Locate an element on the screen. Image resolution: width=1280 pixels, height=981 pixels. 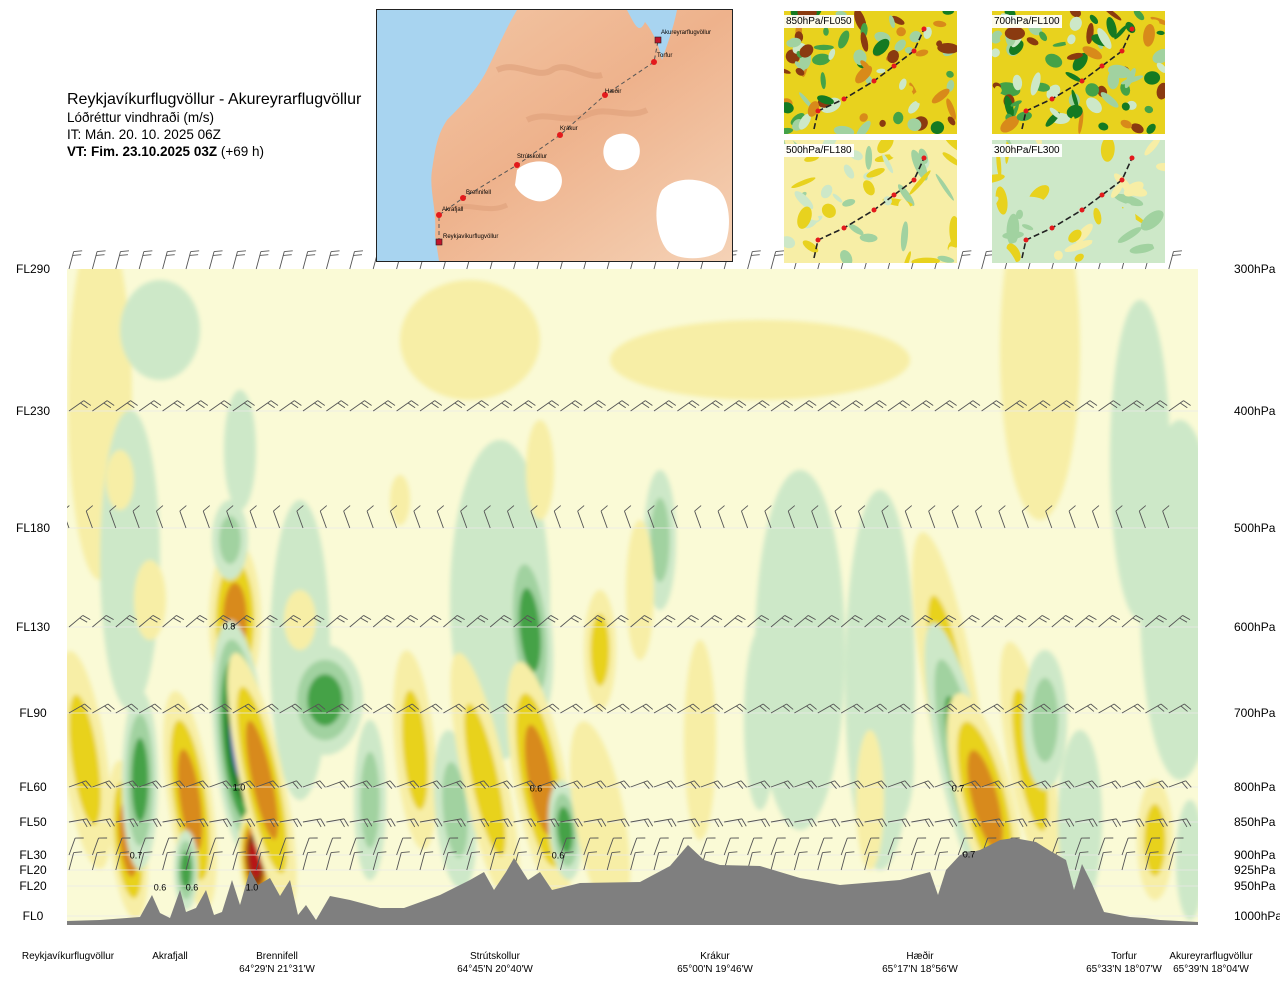
level-map-700-label: 700hPa/FL100 is located at coordinates (1027, 21).